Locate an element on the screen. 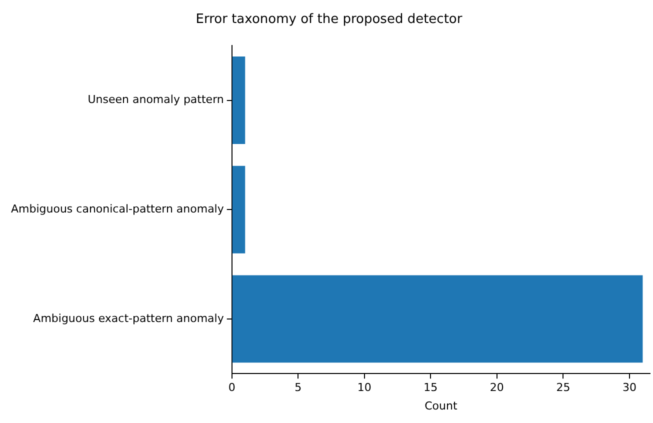  x-tick-label: 25 is located at coordinates (563, 387).